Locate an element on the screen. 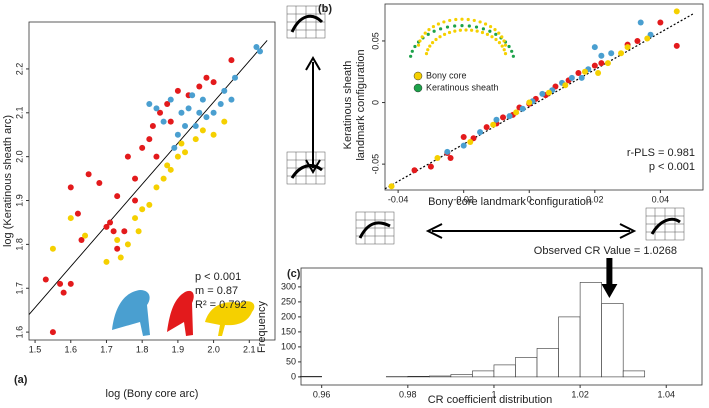 Image resolution: width=709 pixels, height=408 pixels. x-tick-label: 1.5 is located at coordinates (35, 349).